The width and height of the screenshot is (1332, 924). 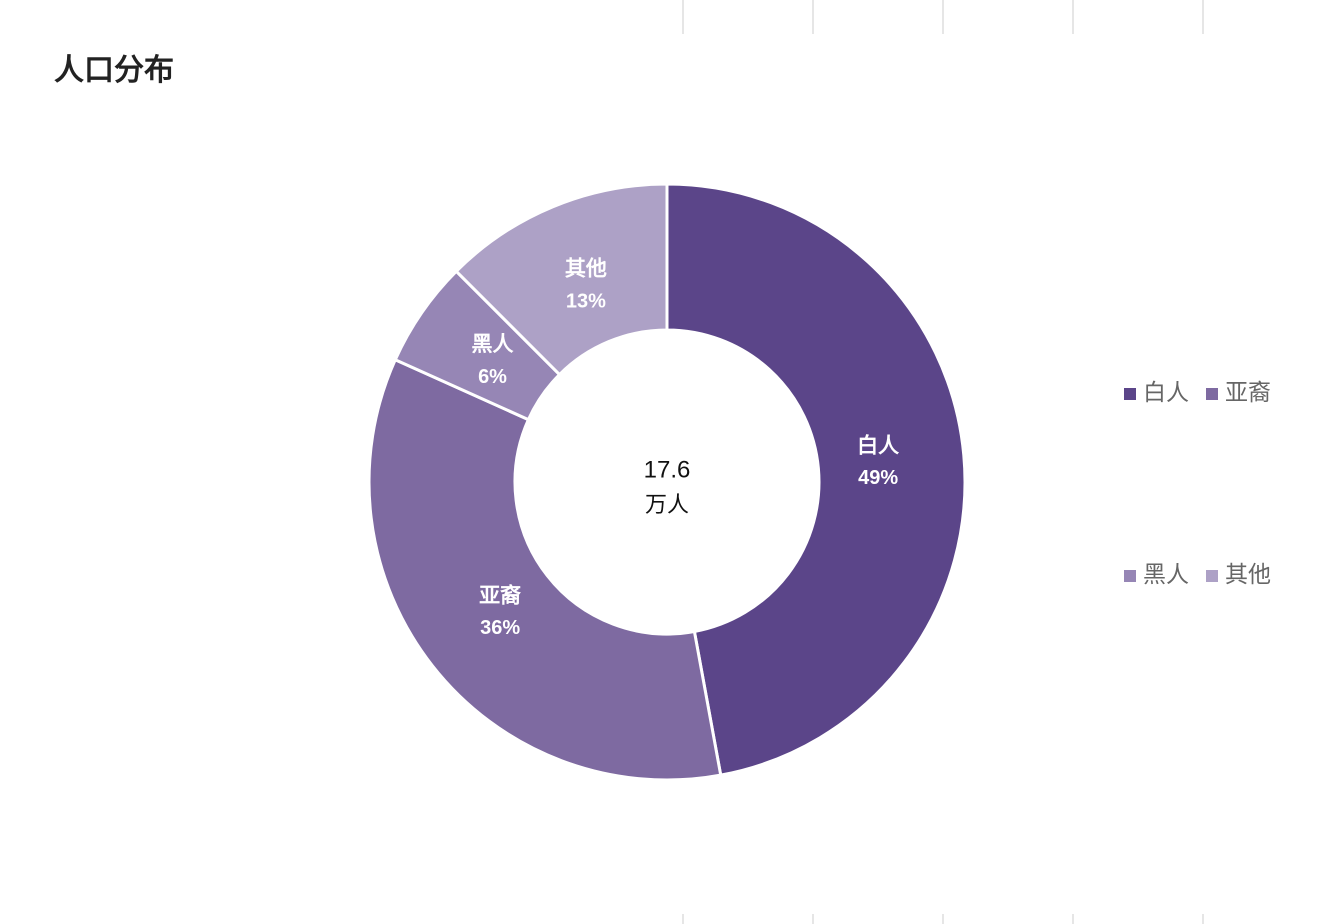 What do you see at coordinates (878, 478) in the screenshot?
I see `slice-value: 49%` at bounding box center [878, 478].